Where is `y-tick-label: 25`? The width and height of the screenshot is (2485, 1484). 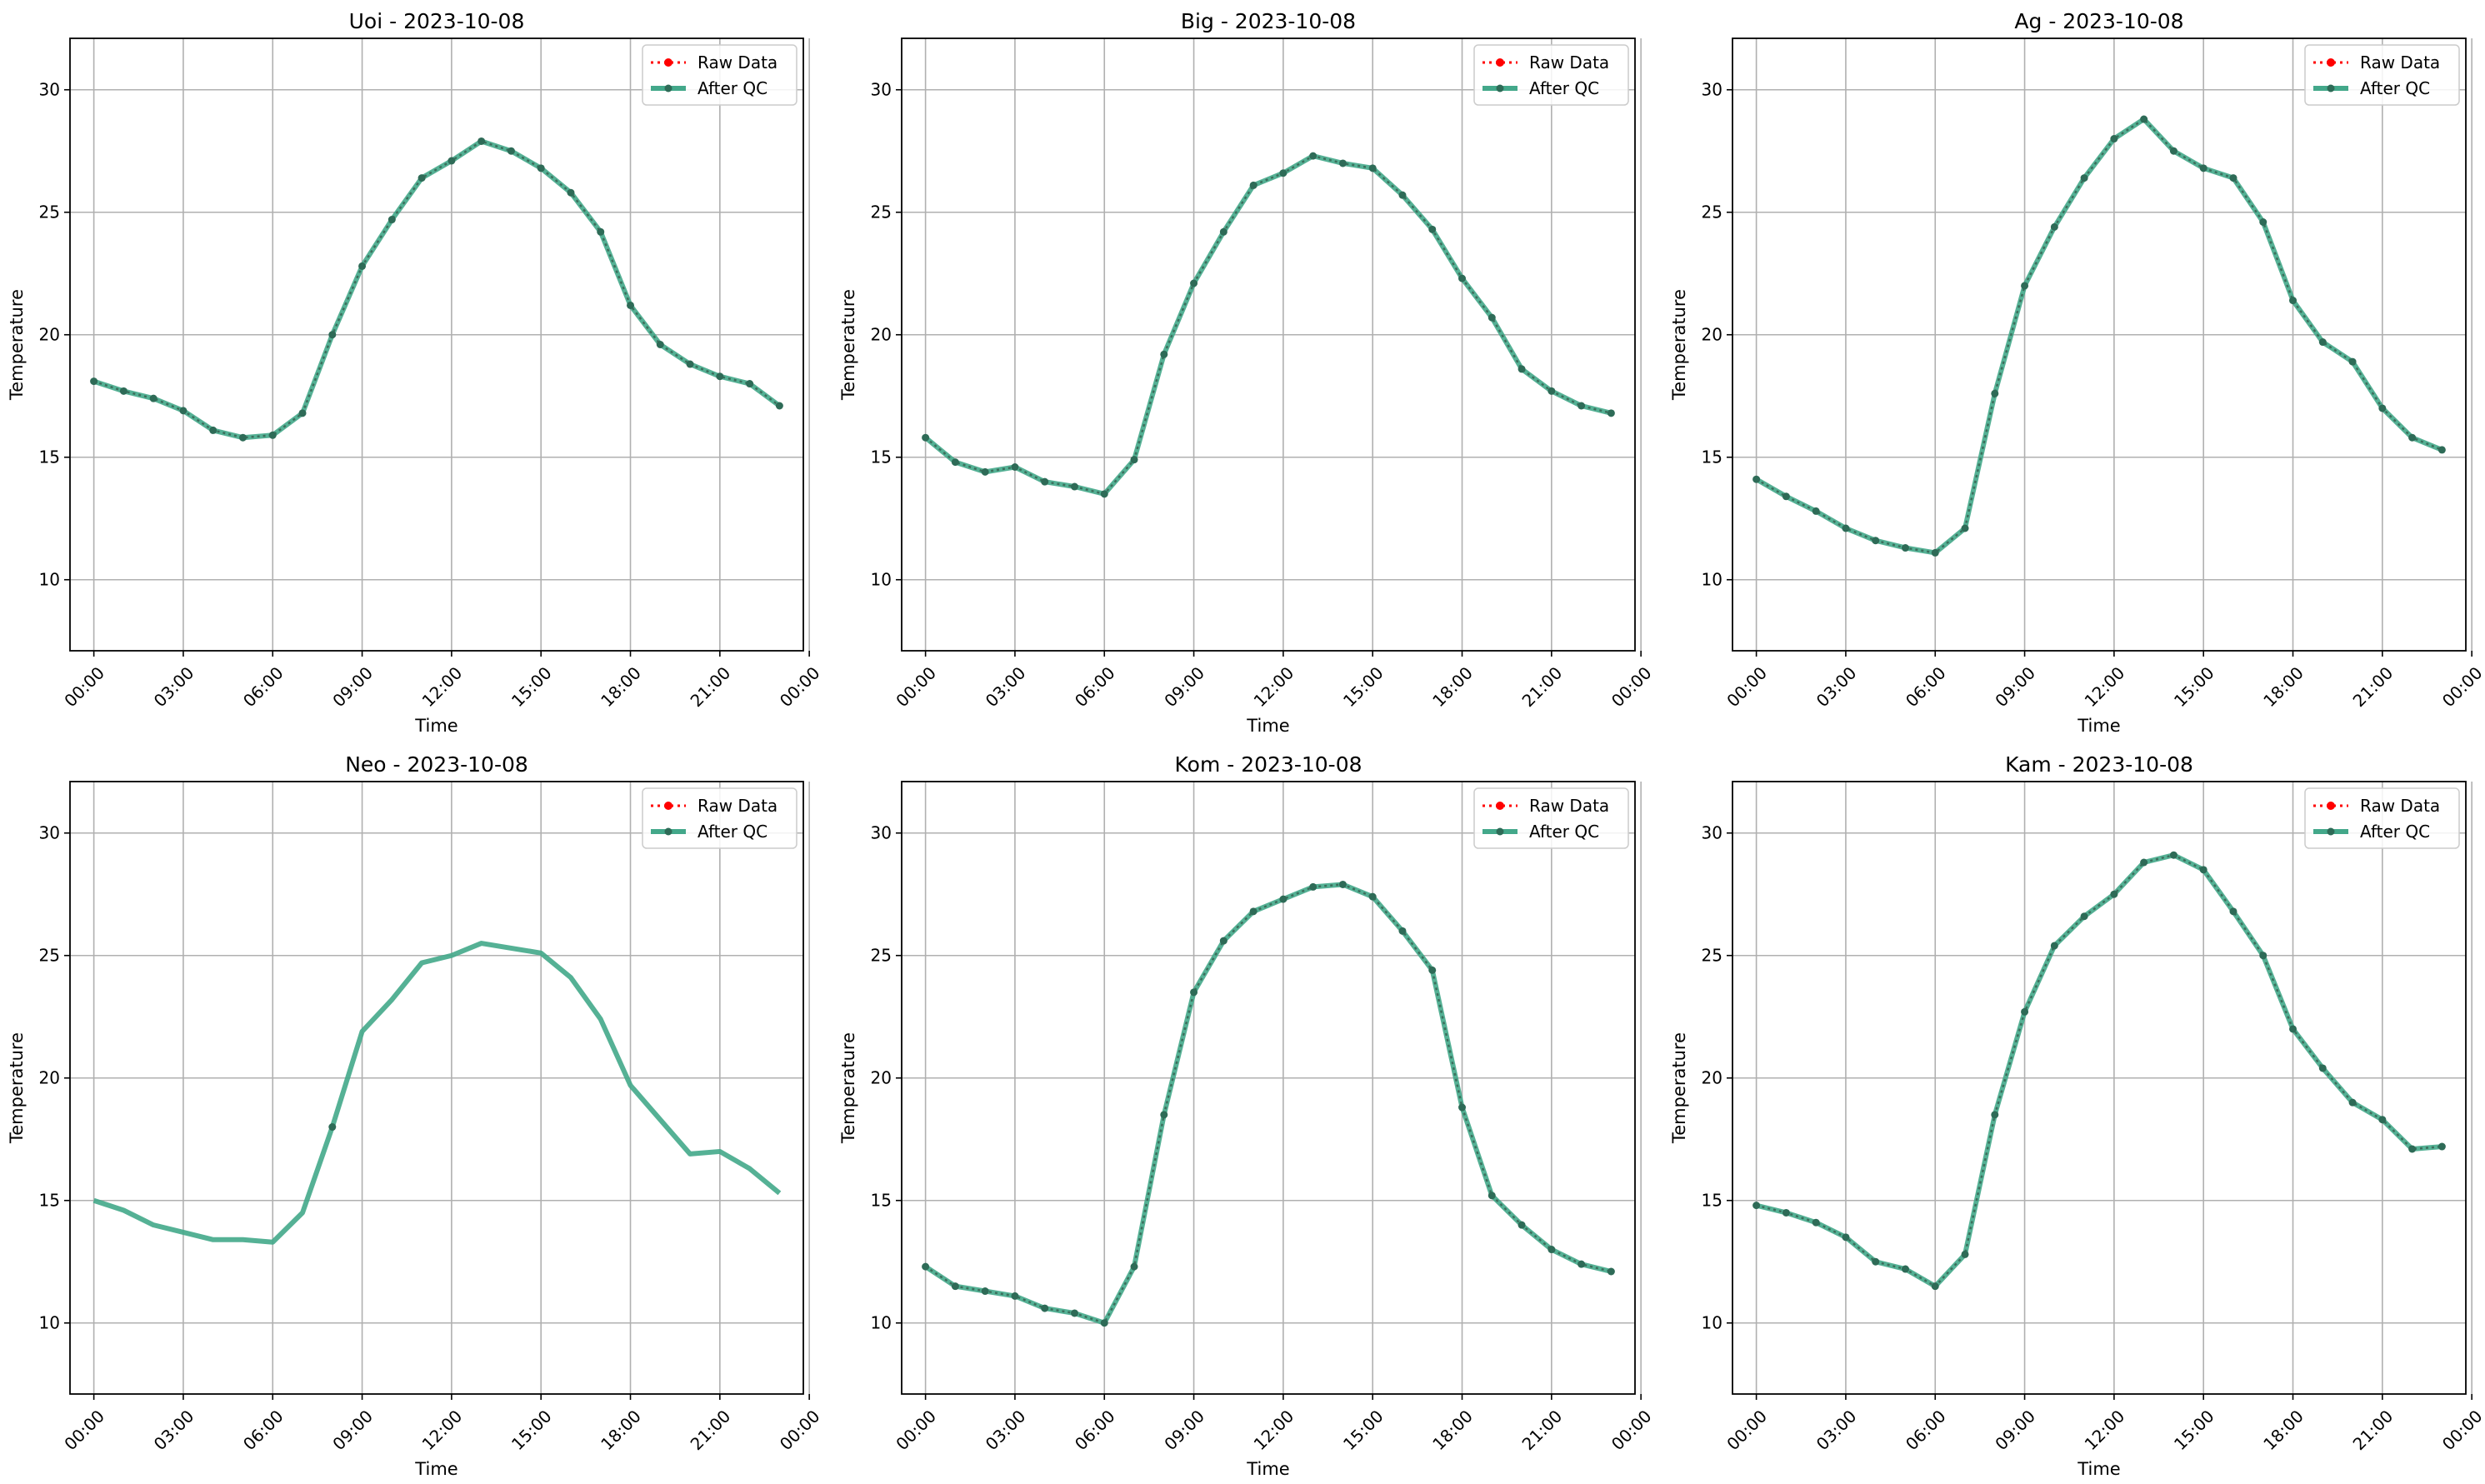
y-tick-label: 25 is located at coordinates (49, 956).